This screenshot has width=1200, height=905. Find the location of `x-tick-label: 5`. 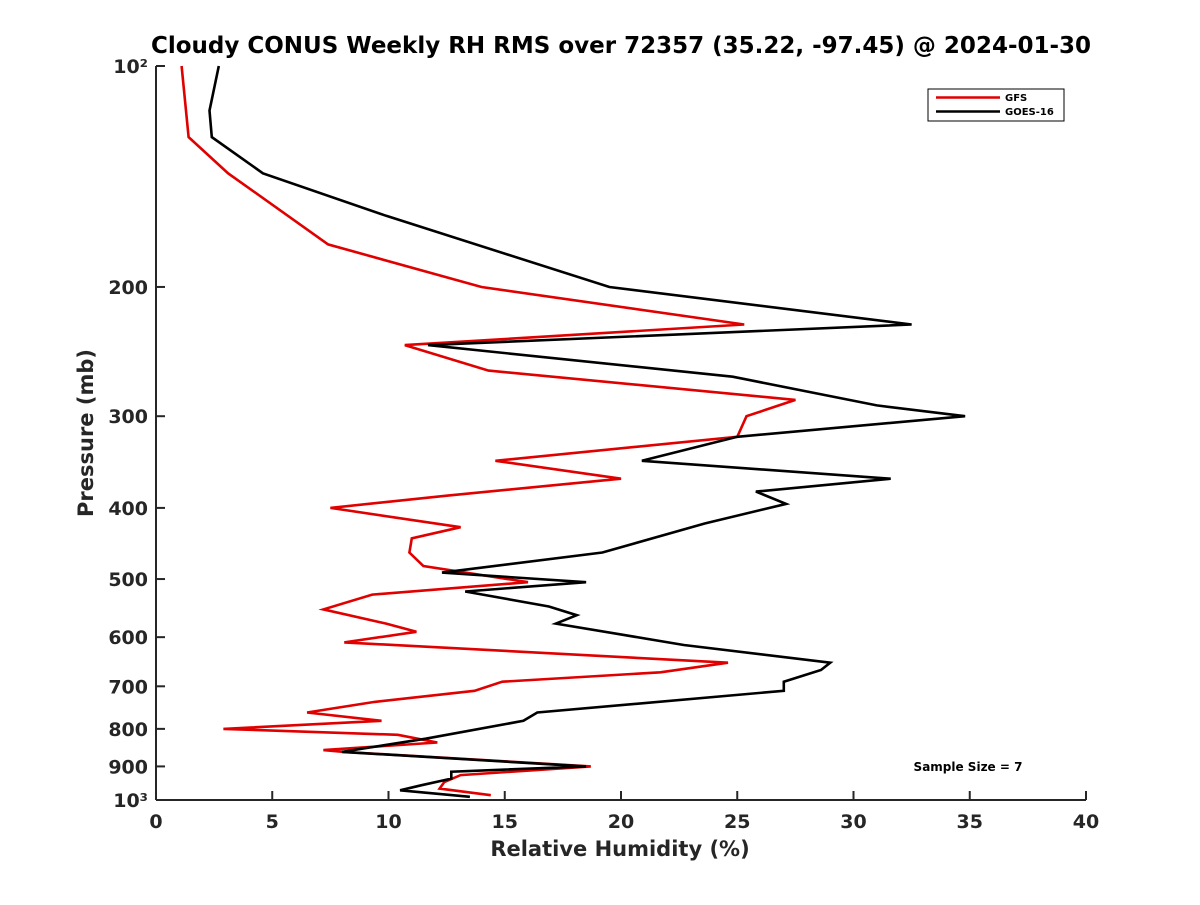

x-tick-label: 5 is located at coordinates (272, 822).